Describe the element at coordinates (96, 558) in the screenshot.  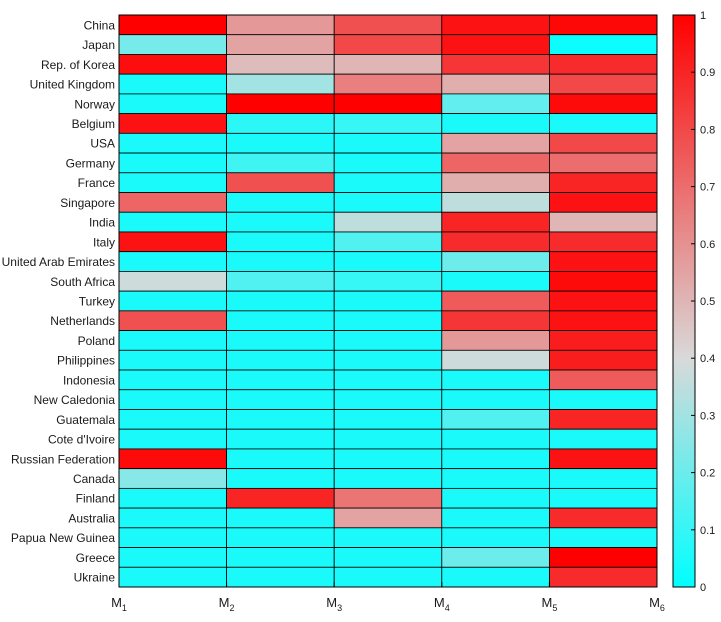
I see `row-label: Greece` at that location.